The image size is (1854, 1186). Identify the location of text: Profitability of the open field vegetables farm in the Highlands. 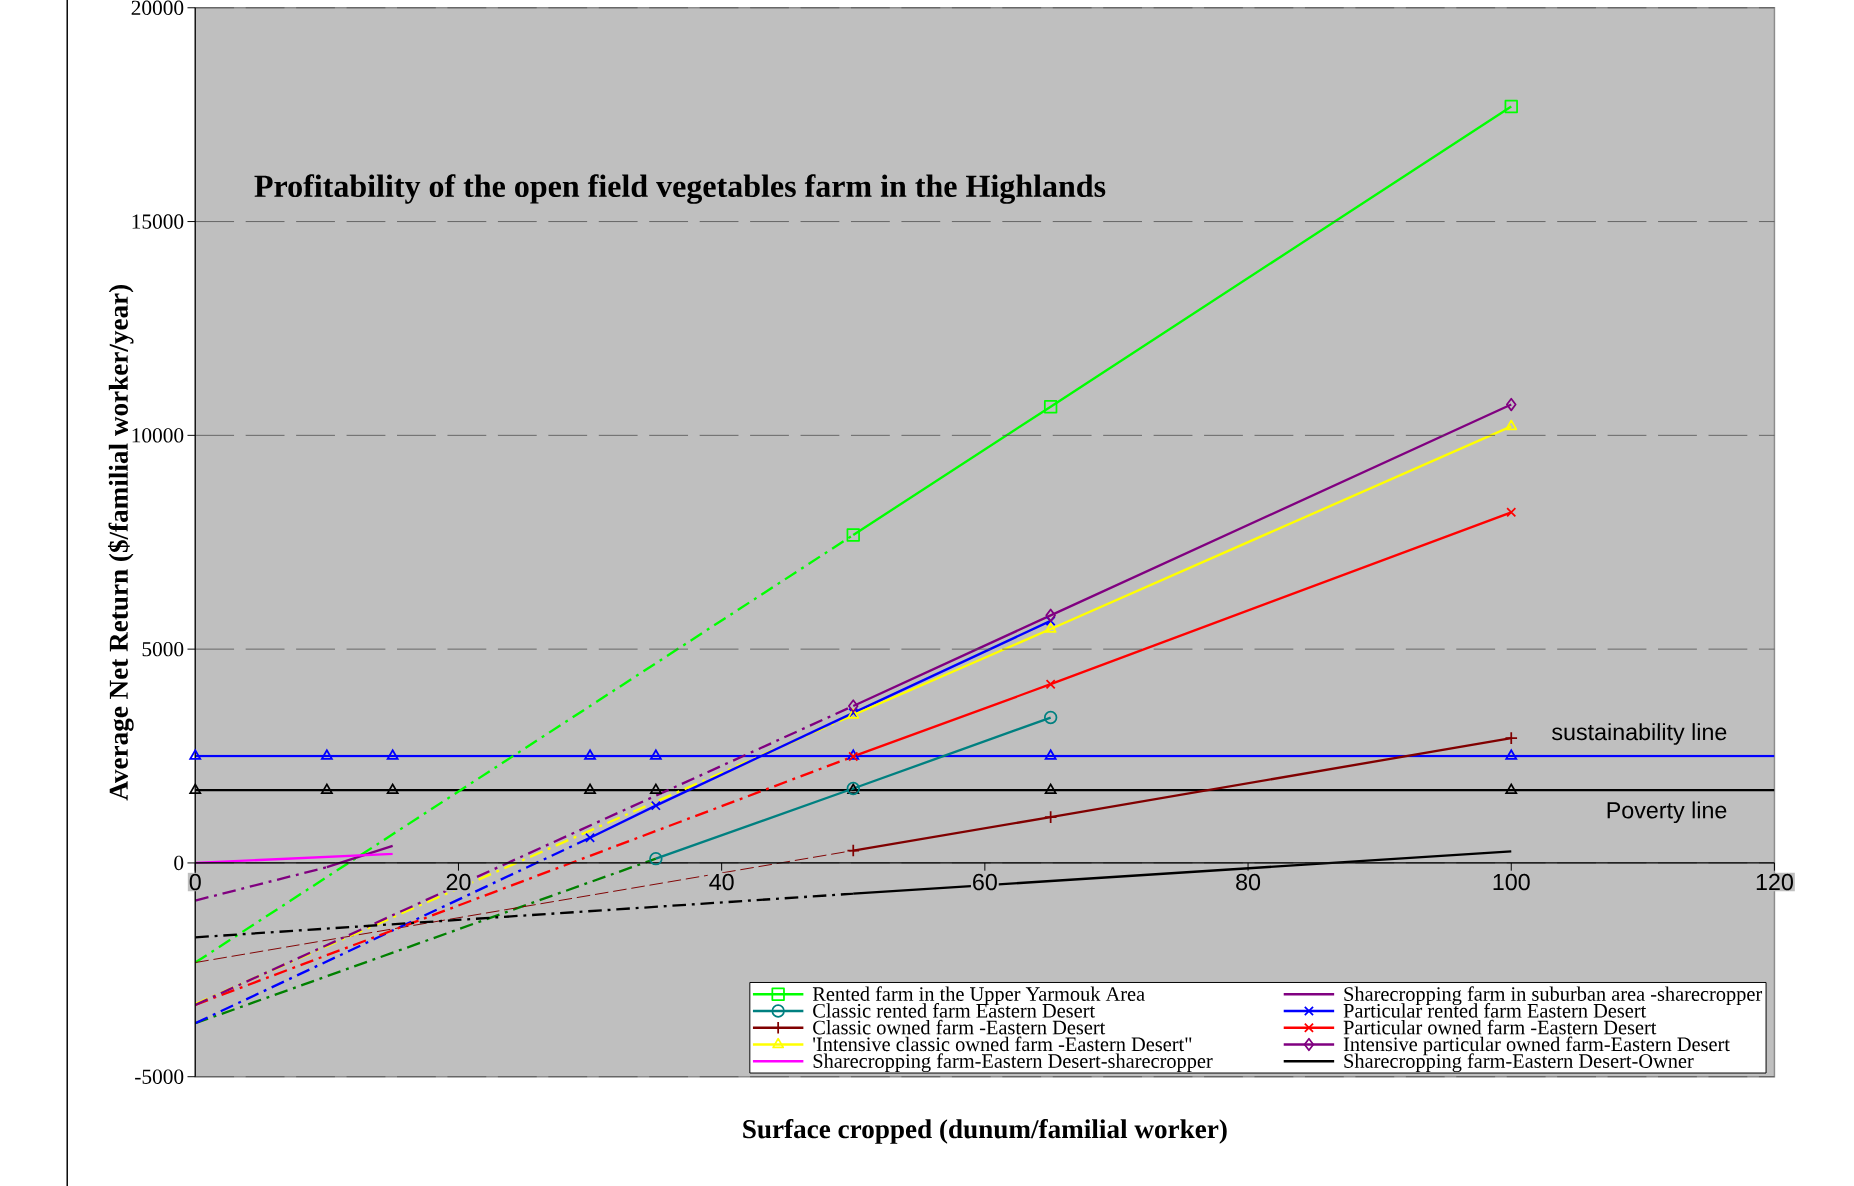
(680, 189).